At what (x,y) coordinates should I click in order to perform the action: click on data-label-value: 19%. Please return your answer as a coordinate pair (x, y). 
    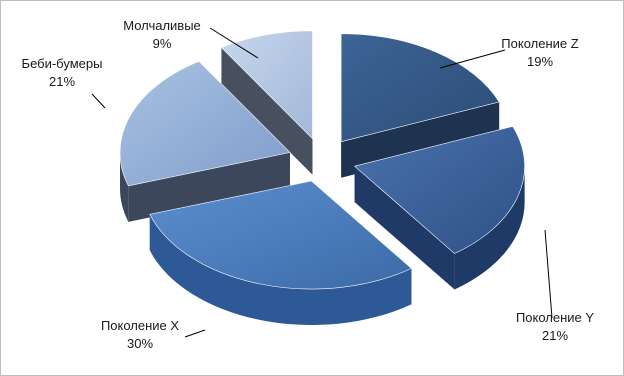
    Looking at the image, I should click on (540, 61).